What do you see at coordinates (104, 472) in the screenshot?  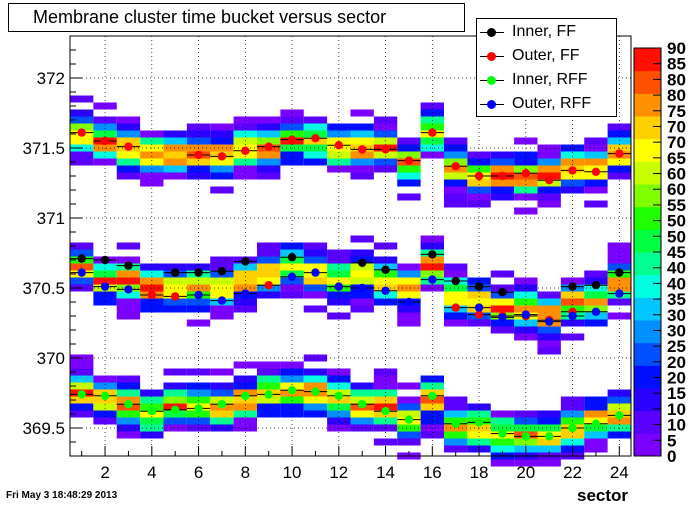 I see `x-tick-label: 2` at bounding box center [104, 472].